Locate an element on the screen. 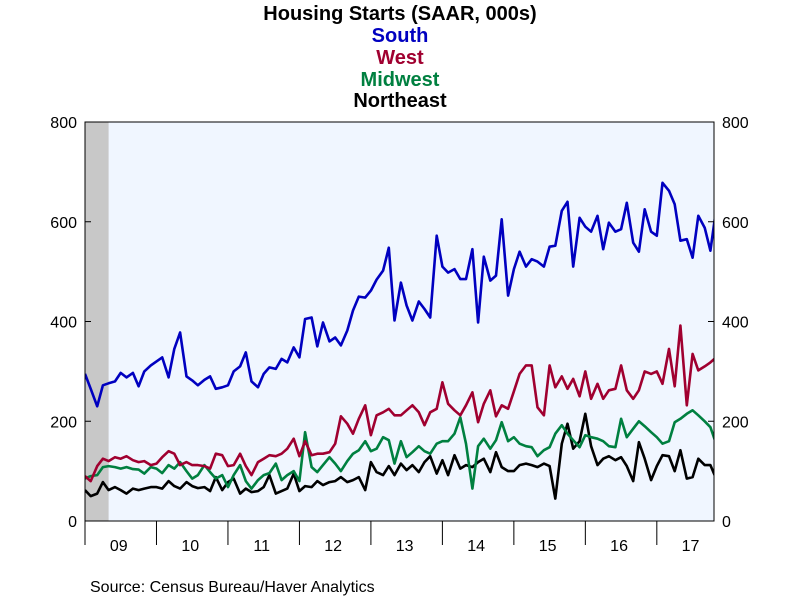 The height and width of the screenshot is (605, 800). x-tick-label: 16 is located at coordinates (619, 546).